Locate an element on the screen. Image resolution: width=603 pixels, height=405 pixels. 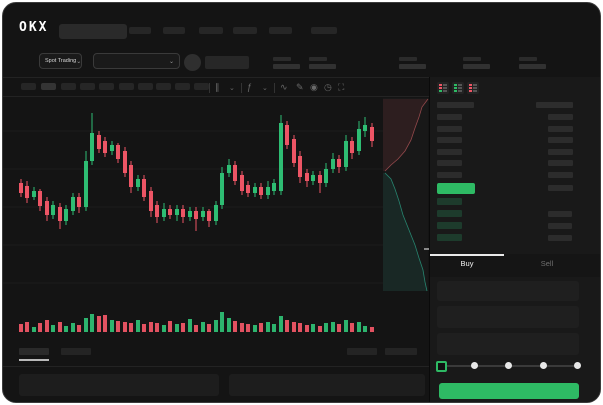
market-type-dropdown: Spot Trading ⌄ is located at coordinates (60, 61).